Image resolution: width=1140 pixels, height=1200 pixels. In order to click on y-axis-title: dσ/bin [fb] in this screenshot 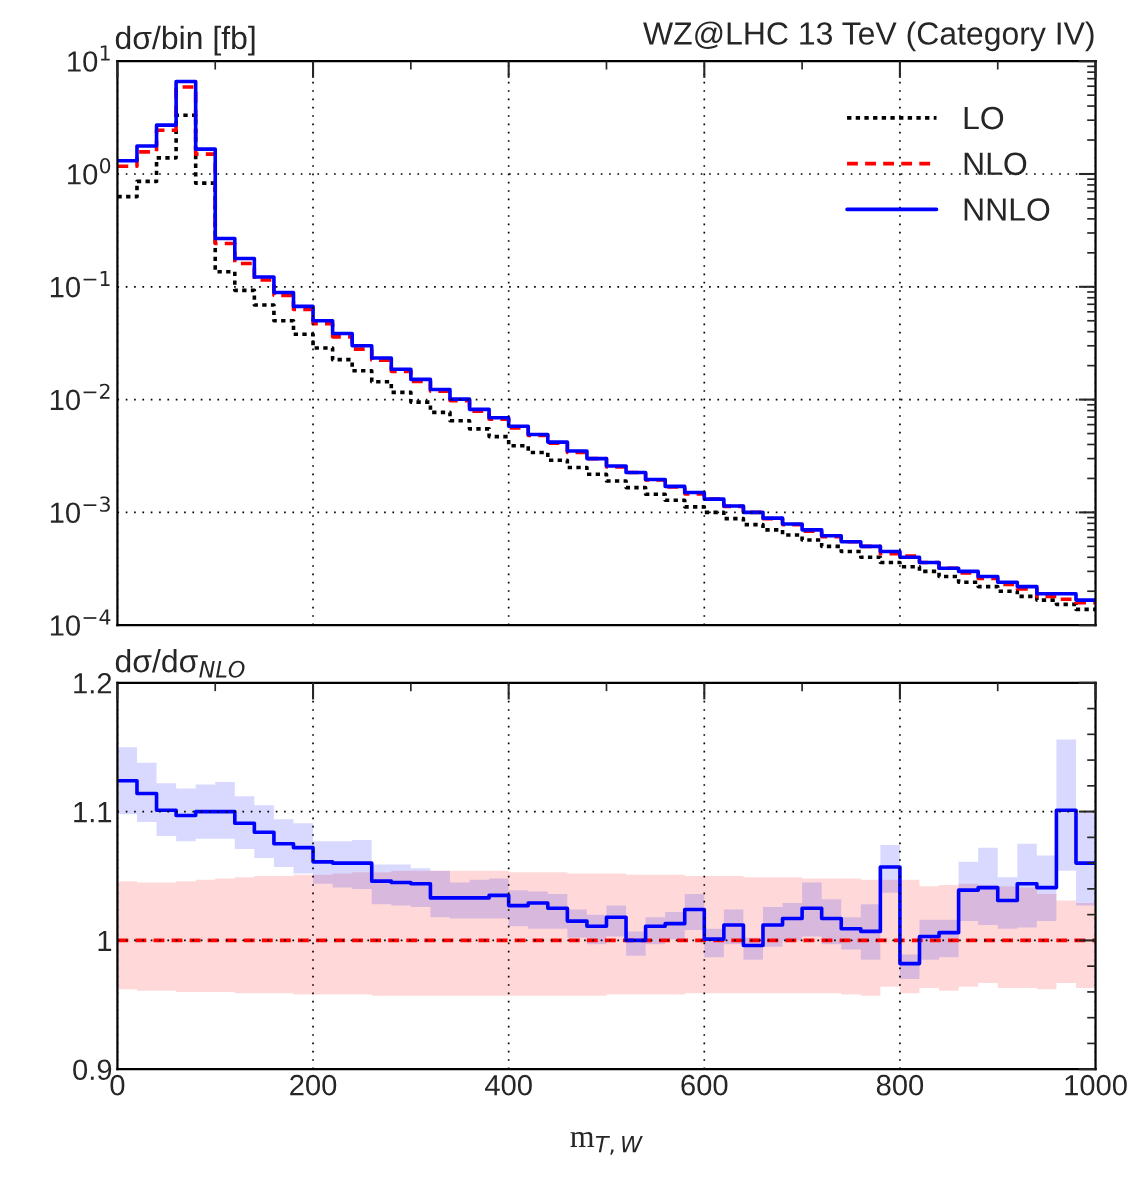, I will do `click(185, 40)`.